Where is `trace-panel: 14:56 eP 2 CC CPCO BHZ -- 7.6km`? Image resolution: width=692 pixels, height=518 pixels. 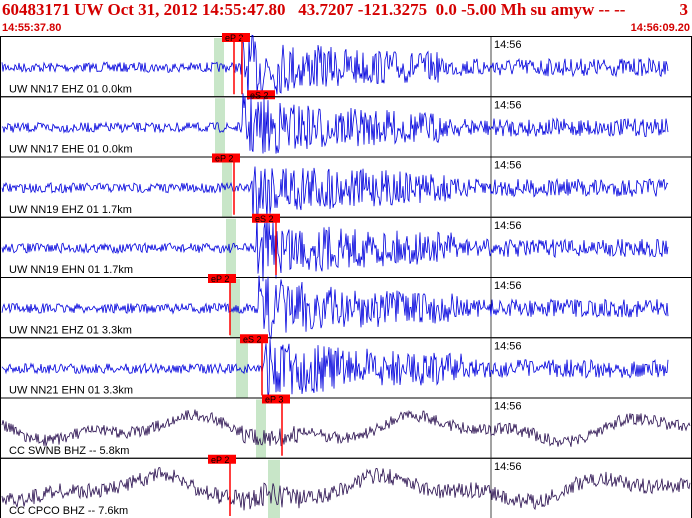 trace-panel: 14:56 eP 2 CC CPCO BHZ -- 7.6km is located at coordinates (346, 486).